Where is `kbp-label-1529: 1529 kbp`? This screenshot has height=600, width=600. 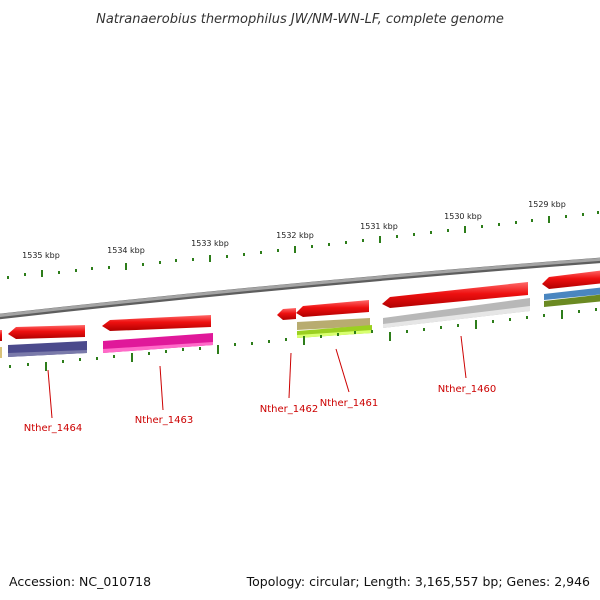 kbp-label-1529: 1529 kbp is located at coordinates (547, 204).